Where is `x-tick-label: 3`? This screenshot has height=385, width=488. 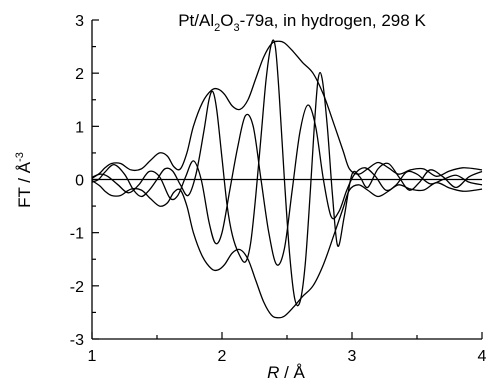
x-tick-label: 3 is located at coordinates (352, 356).